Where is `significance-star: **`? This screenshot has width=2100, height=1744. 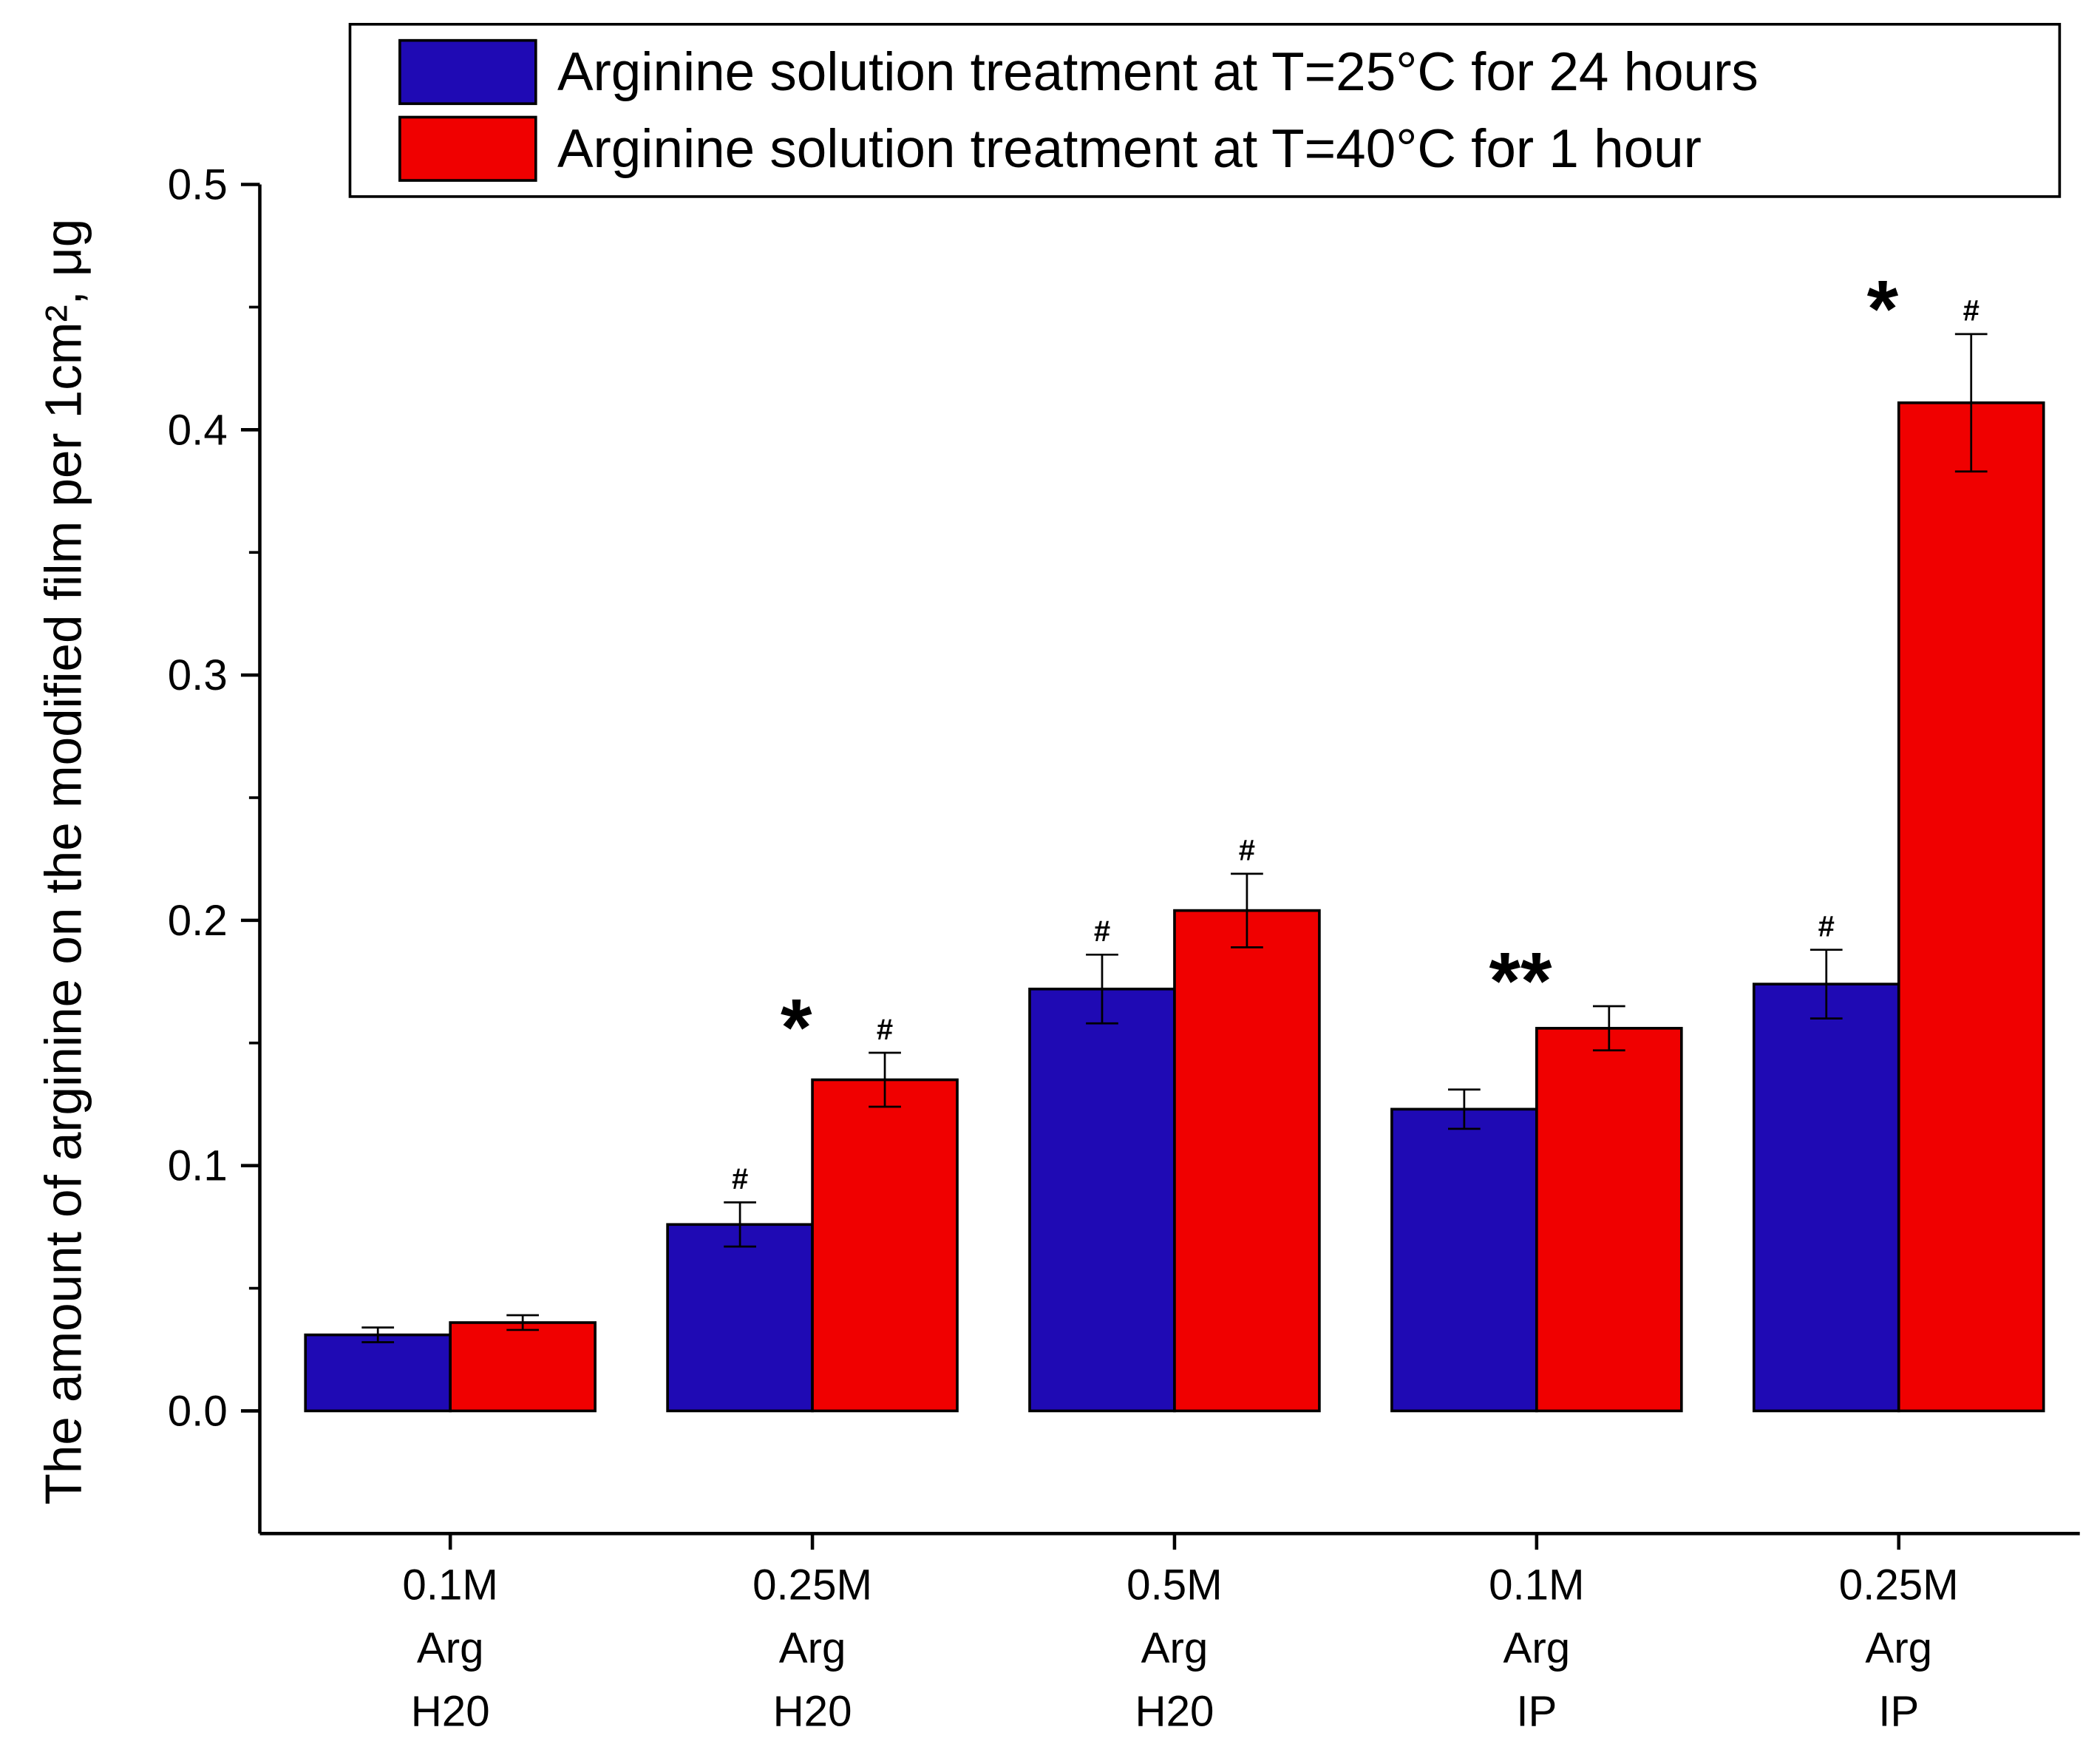
significance-star: ** is located at coordinates (1520, 982).